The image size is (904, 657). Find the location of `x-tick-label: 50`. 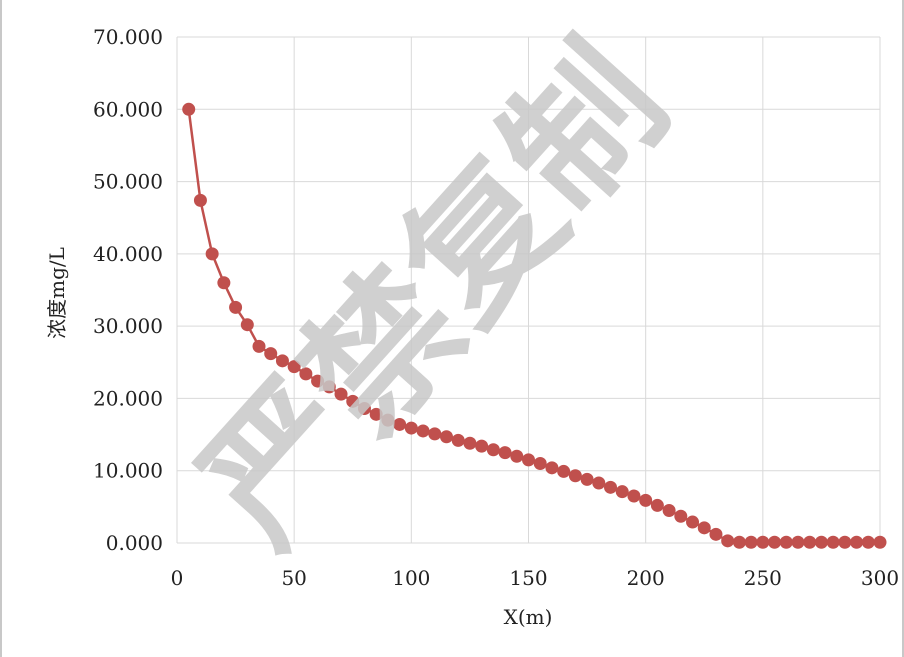

x-tick-label: 50 is located at coordinates (293, 578).